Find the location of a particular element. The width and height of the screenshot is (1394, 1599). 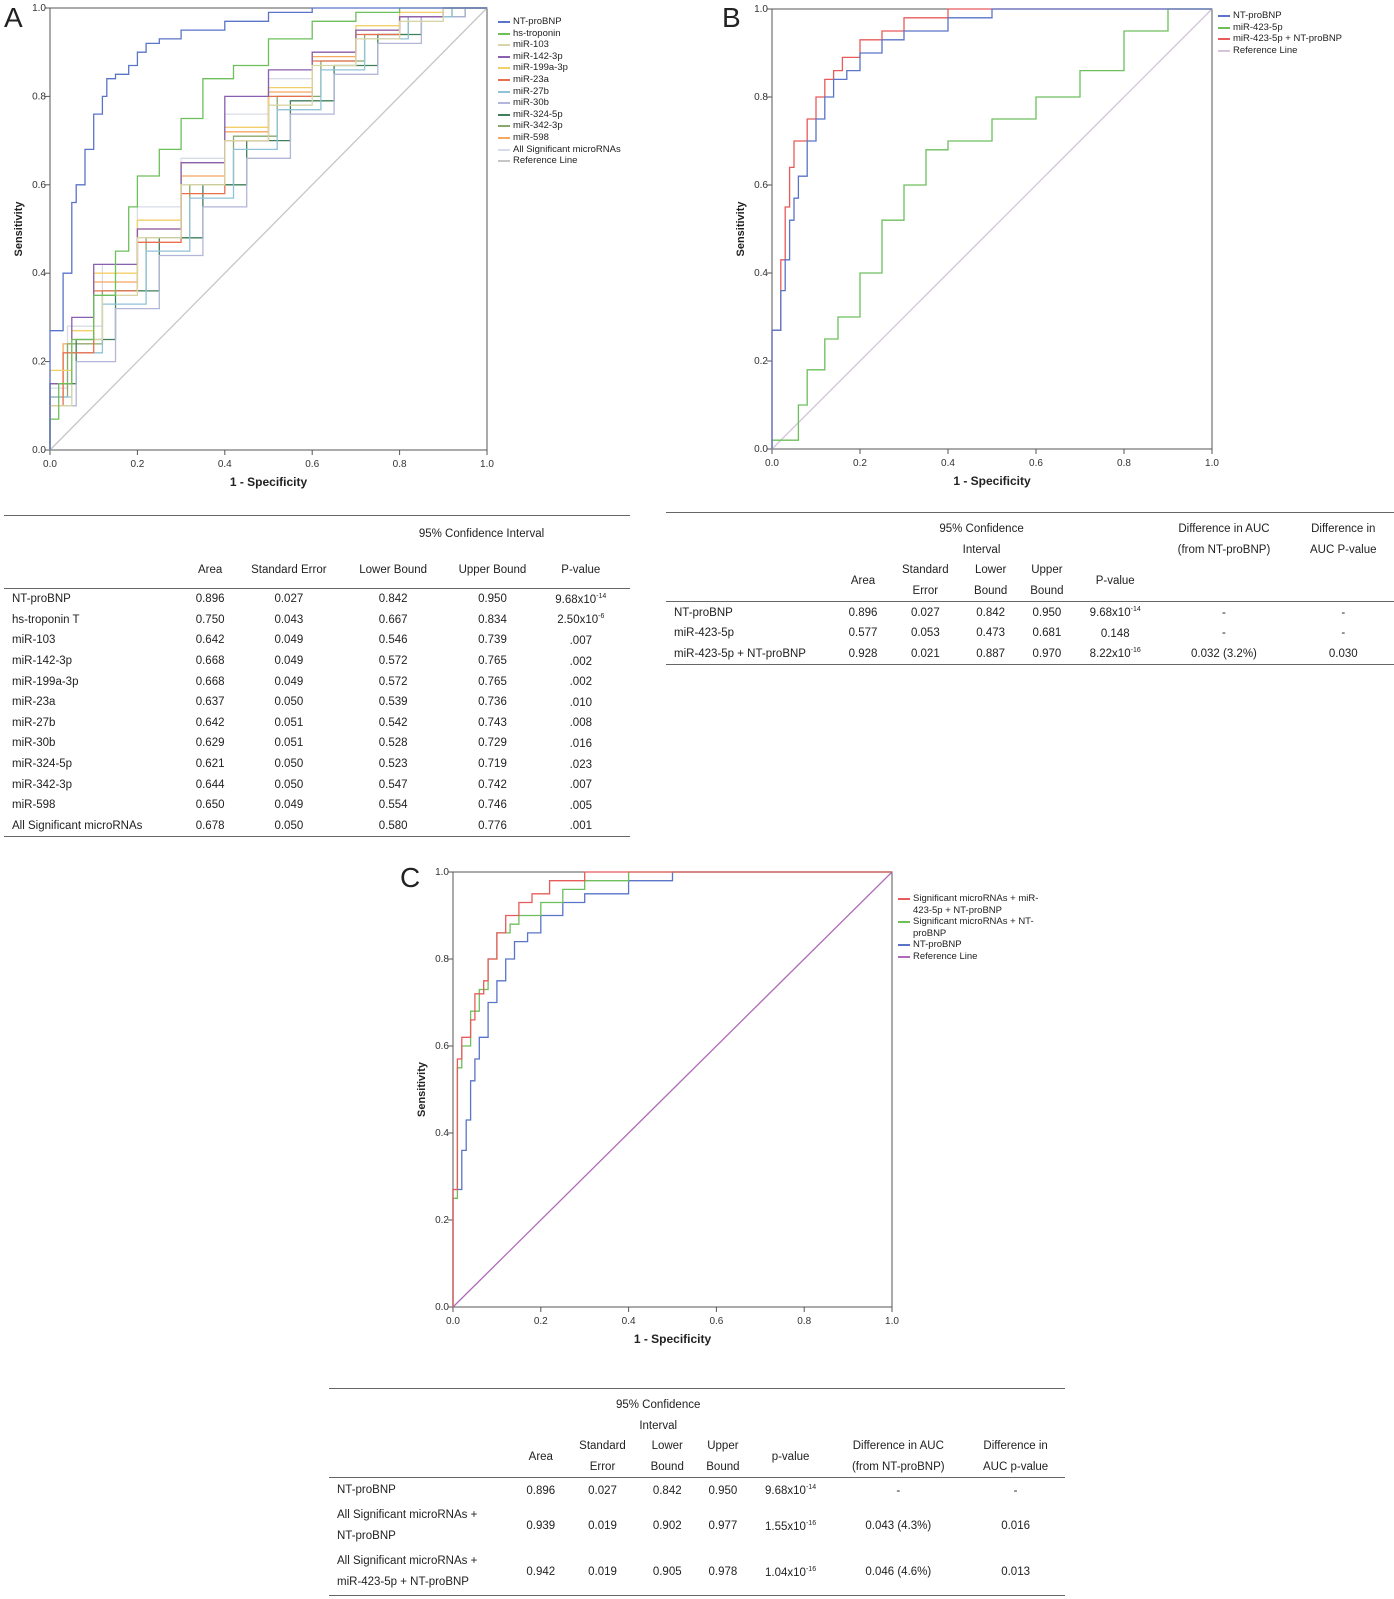

series-line-mir-30b is located at coordinates (268, 228).